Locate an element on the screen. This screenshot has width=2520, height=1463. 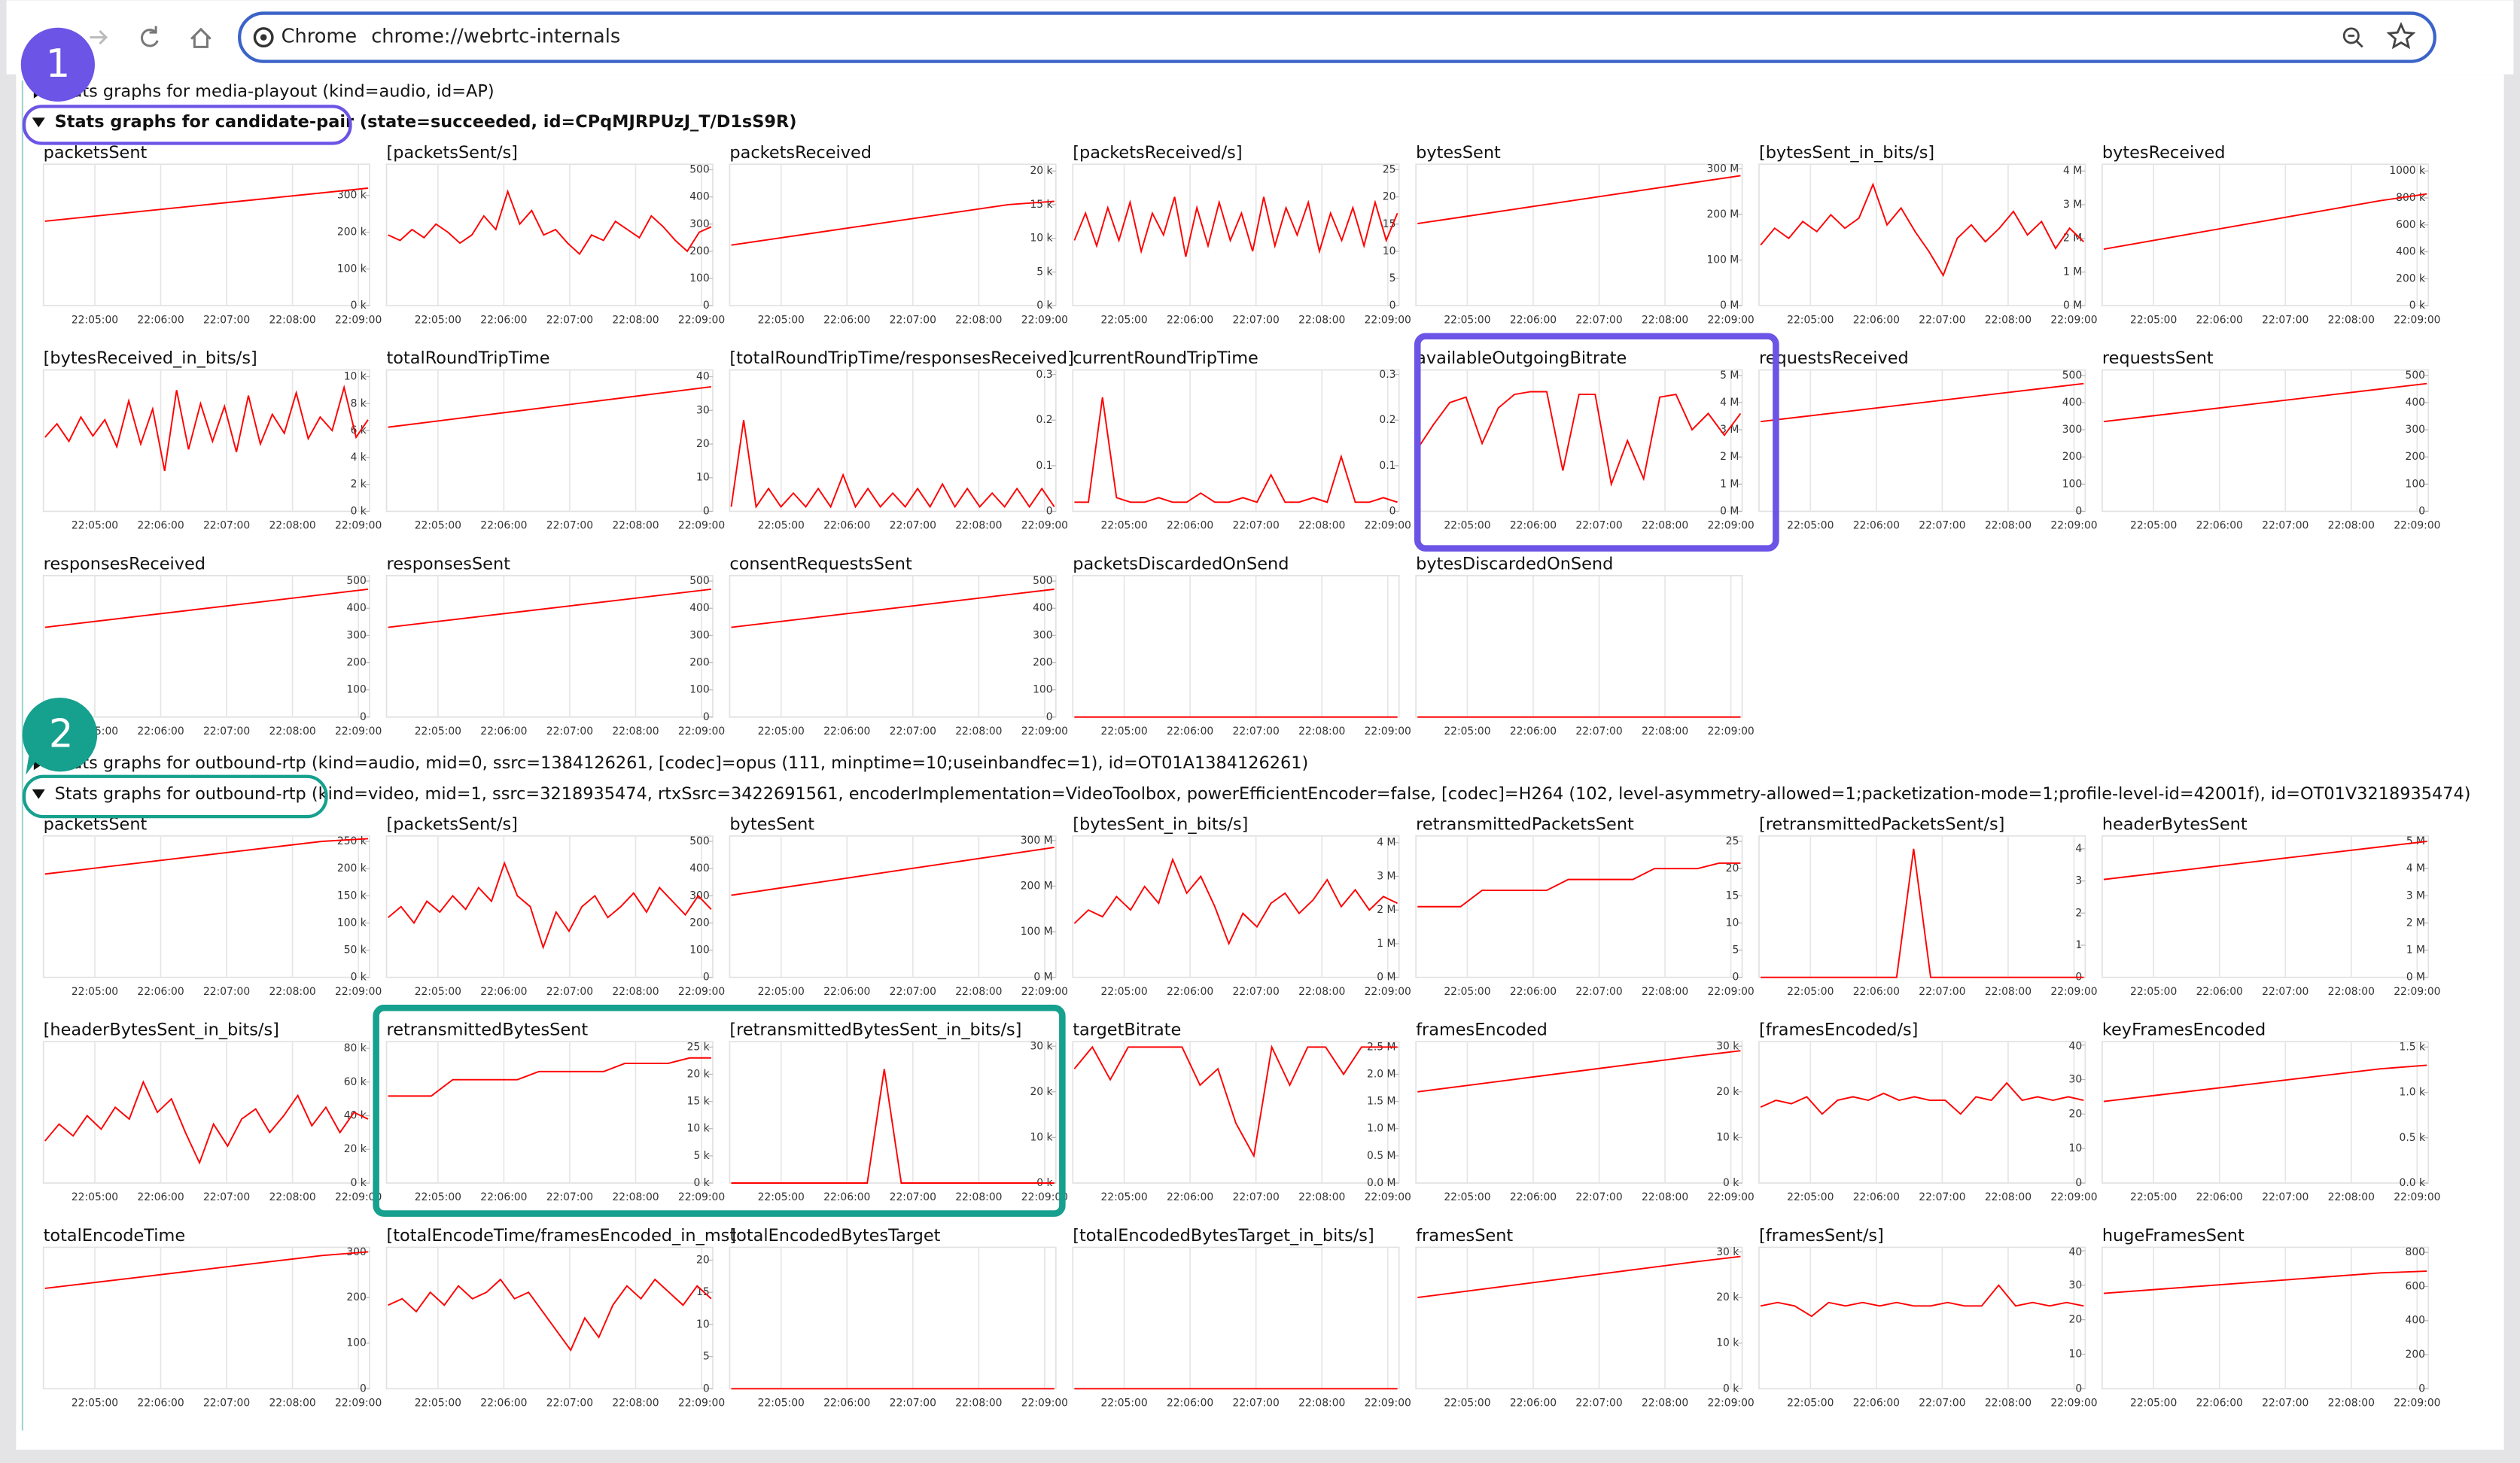
y-tick-label: 20 k is located at coordinates (1041, 171).